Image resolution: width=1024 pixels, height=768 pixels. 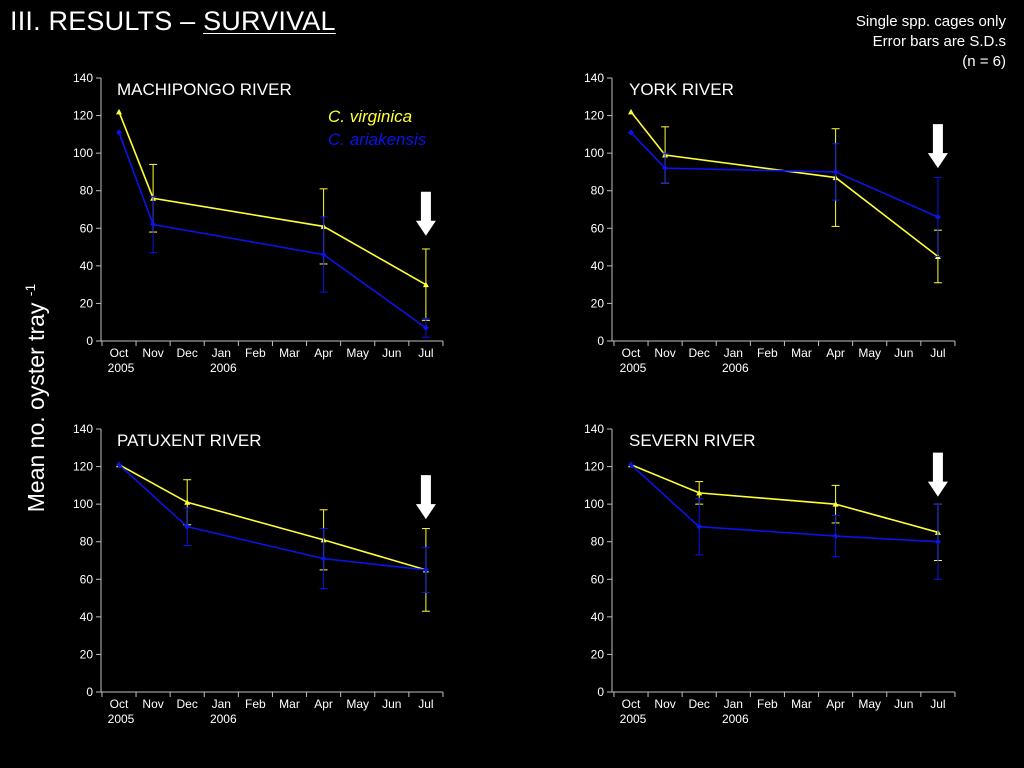 I want to click on note-line: (n = 6), so click(x=984, y=61).